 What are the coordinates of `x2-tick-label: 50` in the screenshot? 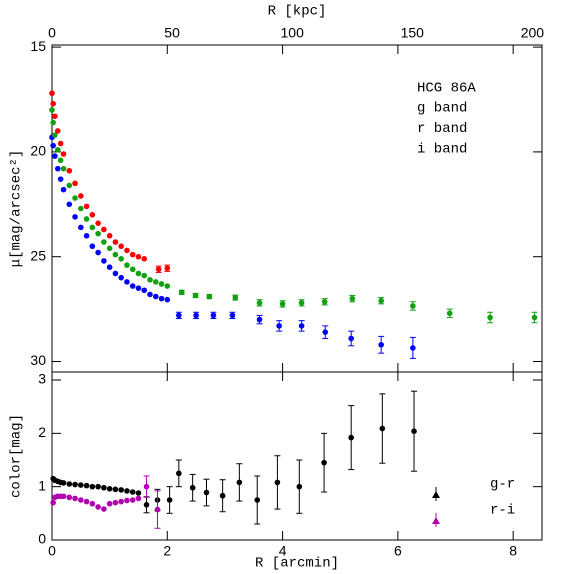 It's located at (172, 33).